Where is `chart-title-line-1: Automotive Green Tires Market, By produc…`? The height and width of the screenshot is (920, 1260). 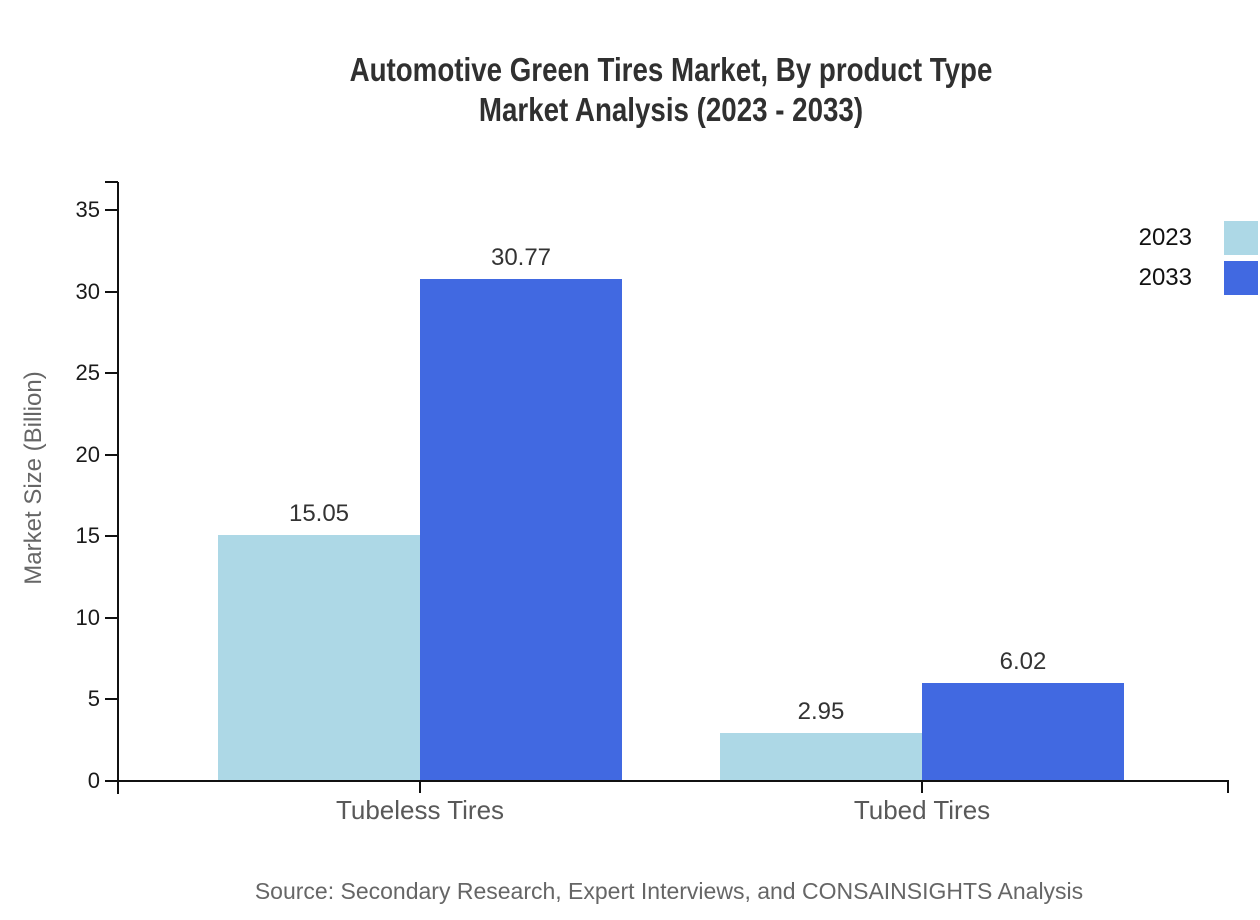
chart-title-line-1: Automotive Green Tires Market, By produc… is located at coordinates (671, 69).